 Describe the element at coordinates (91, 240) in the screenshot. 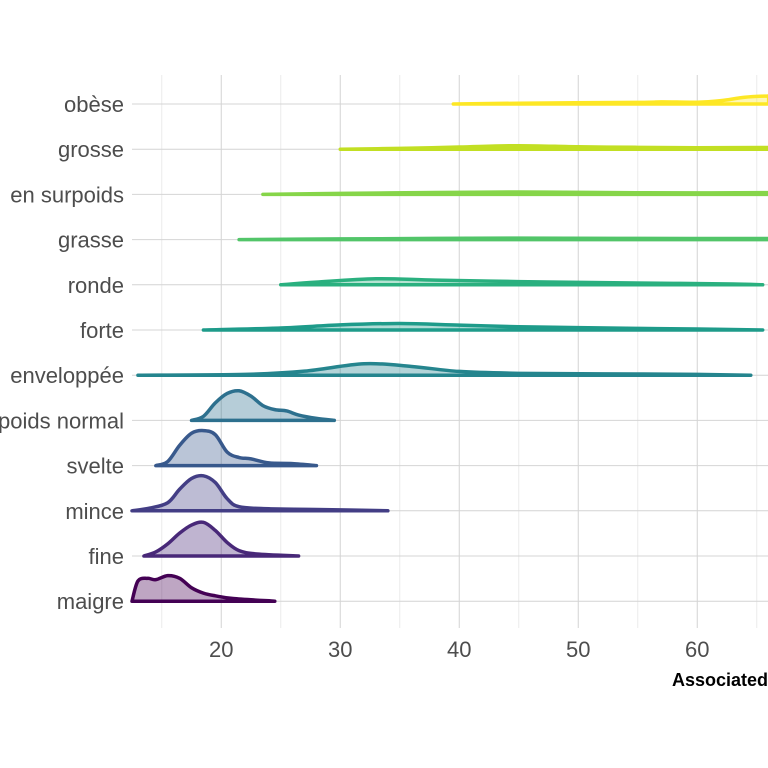

I see `category-label: grasse` at that location.